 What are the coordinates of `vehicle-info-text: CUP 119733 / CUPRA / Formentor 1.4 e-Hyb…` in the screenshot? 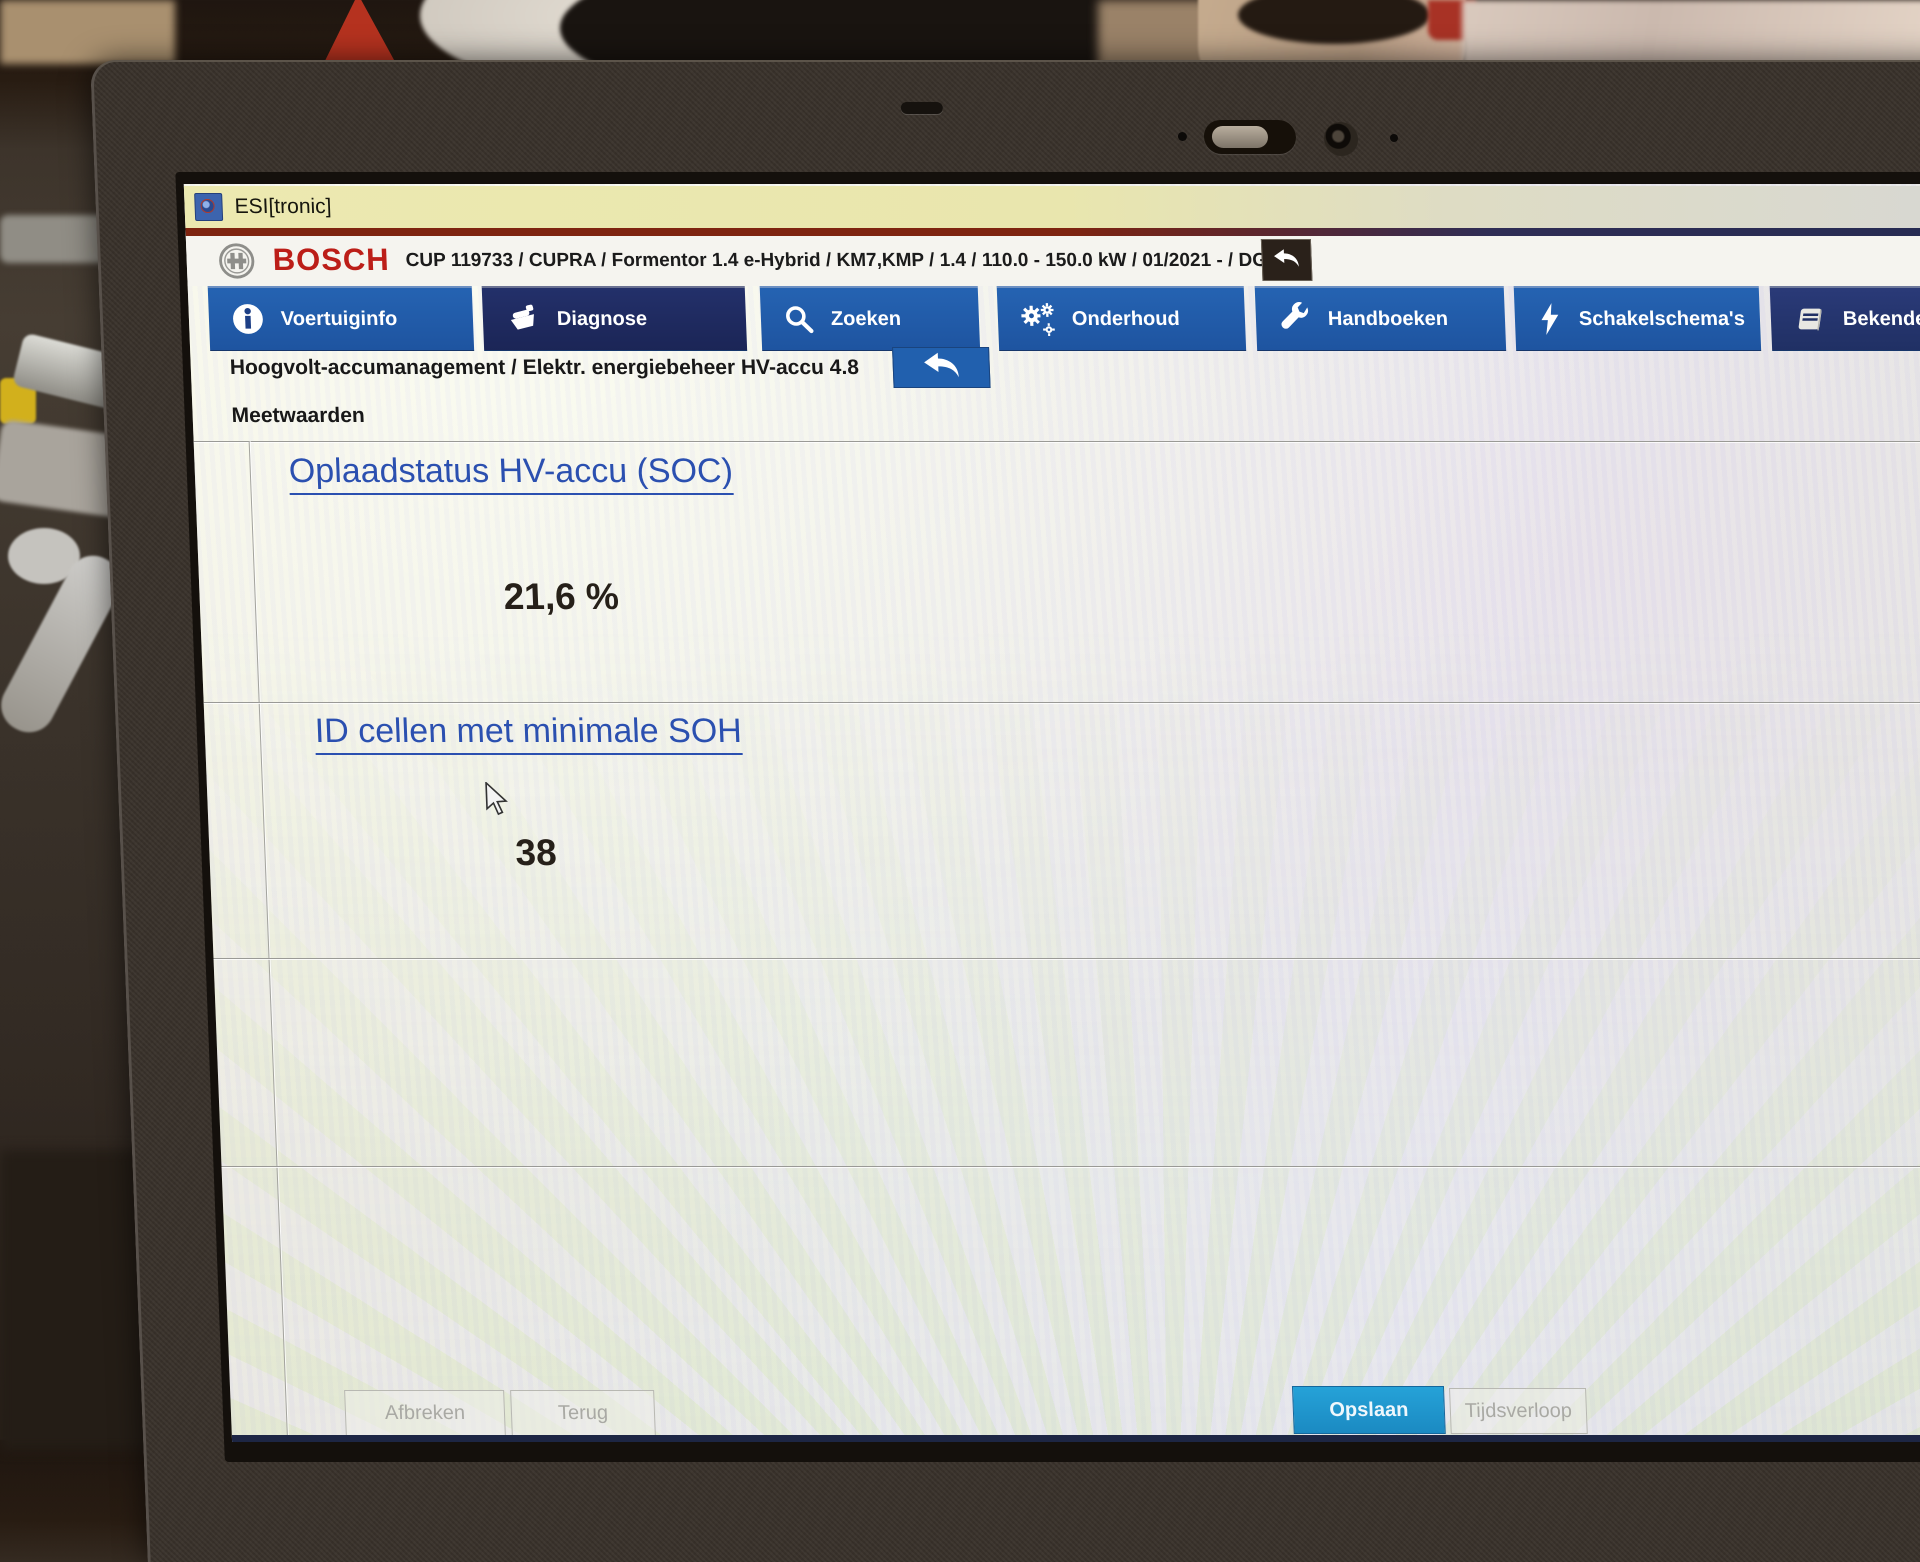 It's located at (849, 260).